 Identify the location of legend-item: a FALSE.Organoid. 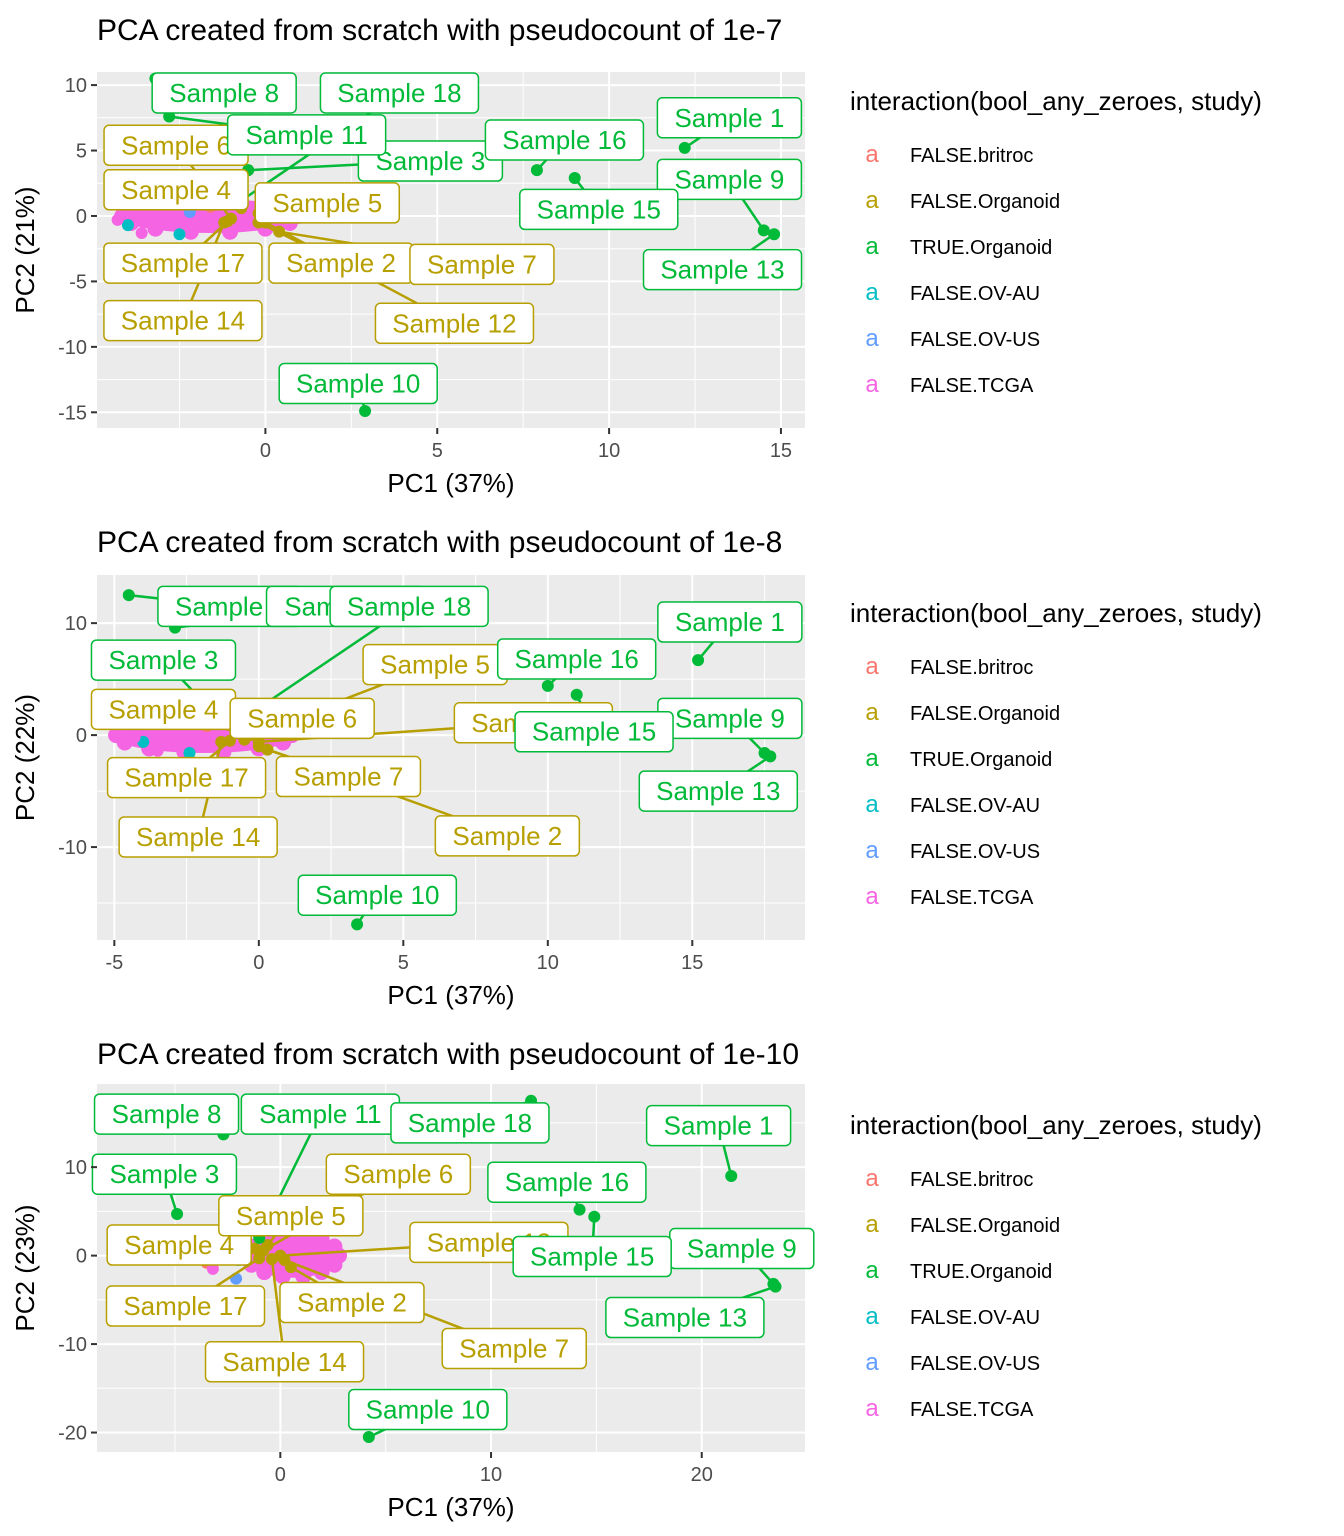
(962, 712).